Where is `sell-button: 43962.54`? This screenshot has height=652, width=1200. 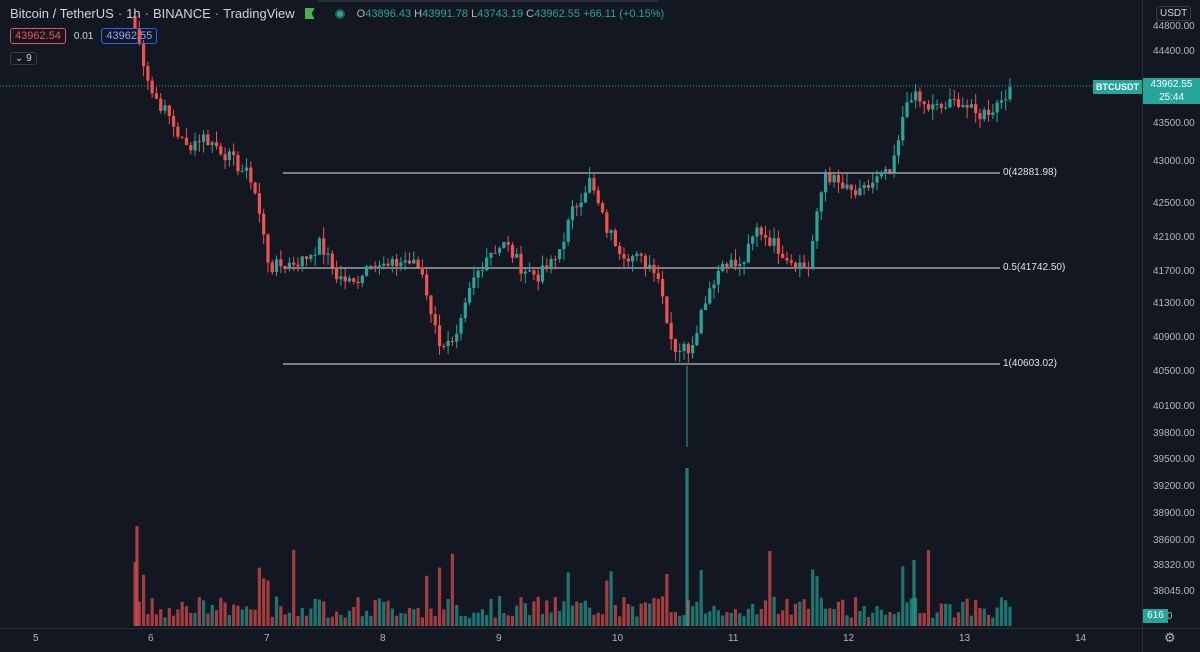 sell-button: 43962.54 is located at coordinates (38, 36).